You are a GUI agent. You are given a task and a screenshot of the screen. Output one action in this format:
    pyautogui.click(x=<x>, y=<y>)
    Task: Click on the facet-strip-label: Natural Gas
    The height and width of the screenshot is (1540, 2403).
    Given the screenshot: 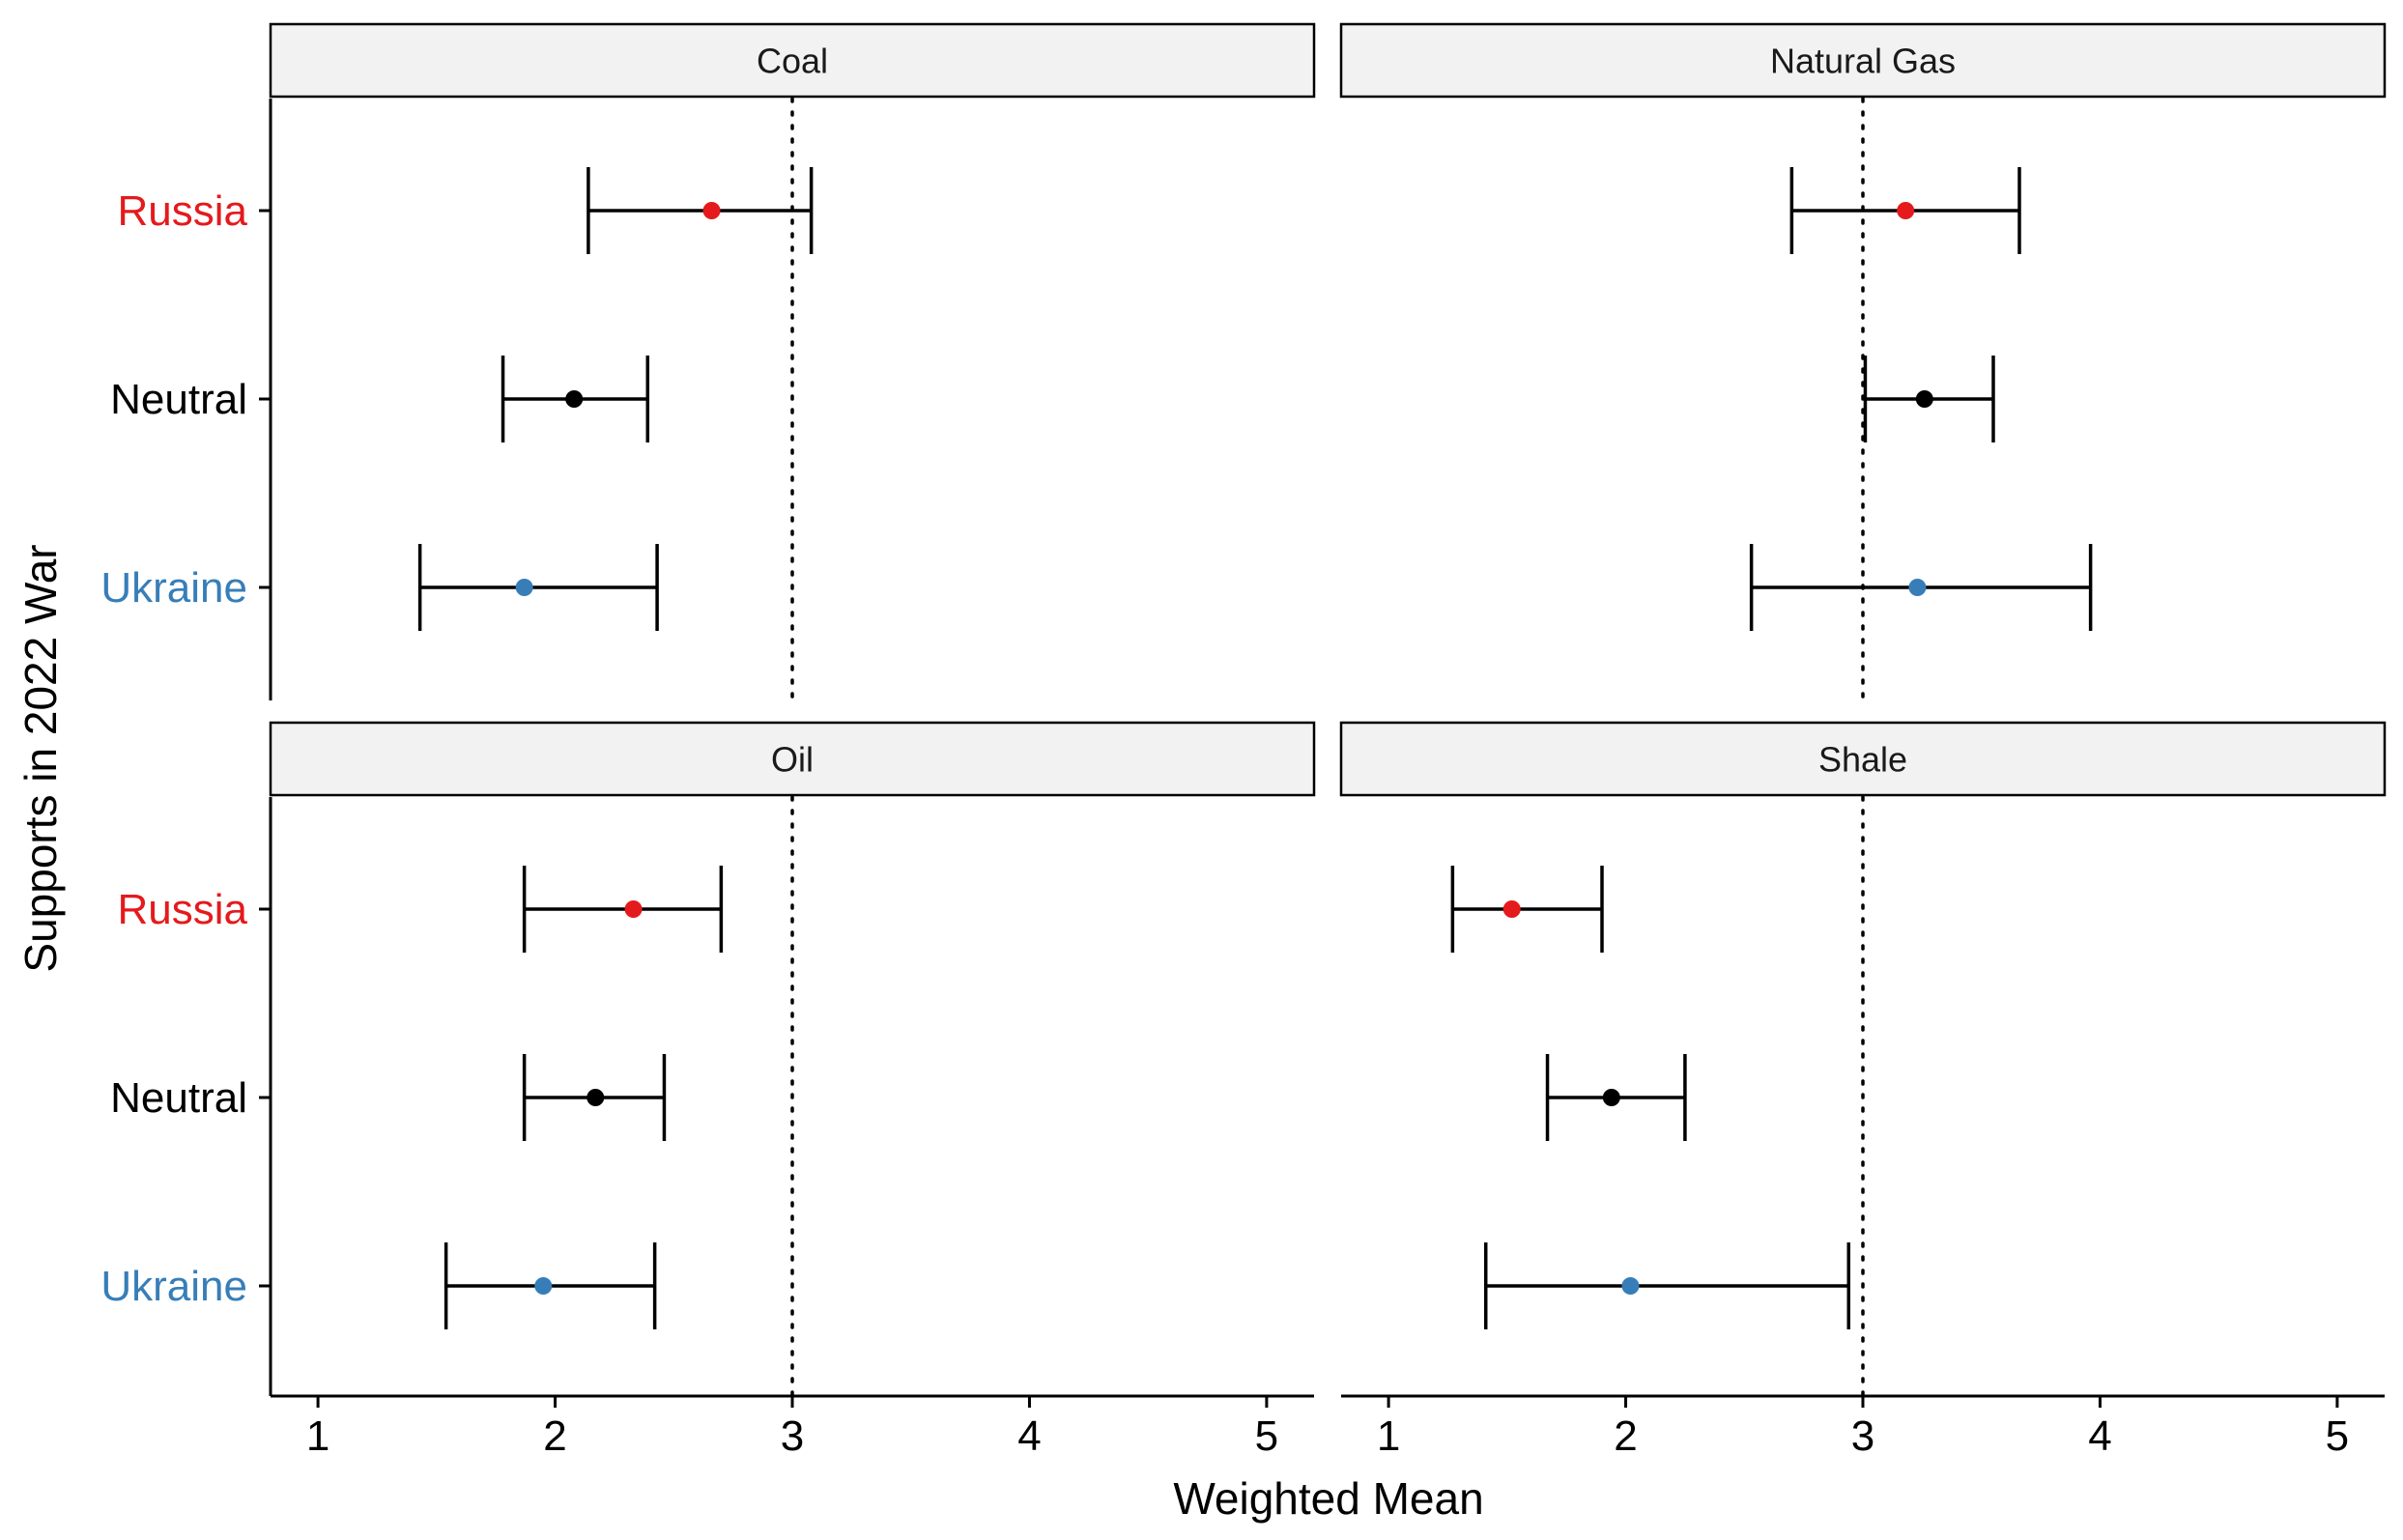 What is the action you would take?
    pyautogui.click(x=1863, y=61)
    